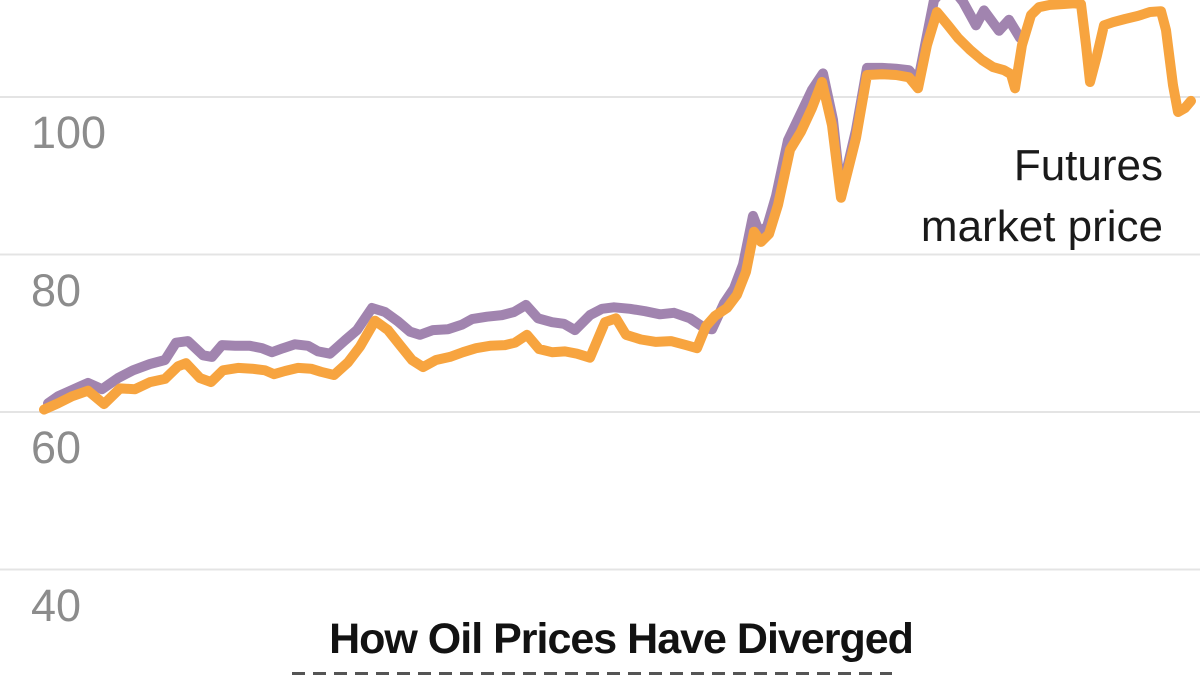  I want to click on y-tick-label-100: 100, so click(69, 132).